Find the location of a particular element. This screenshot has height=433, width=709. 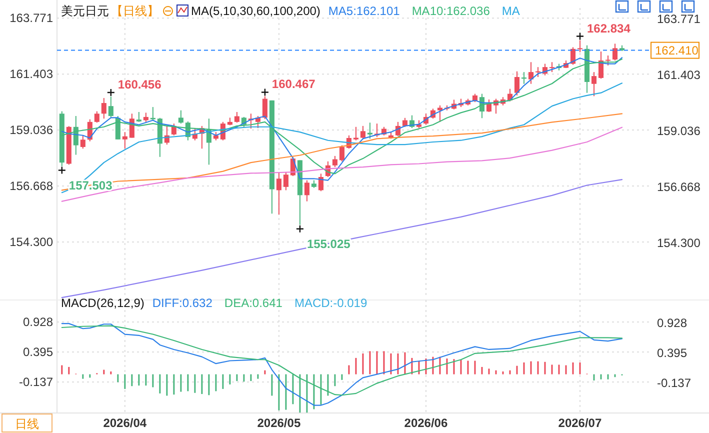

y-tick-label: 0.395 is located at coordinates (38, 352).